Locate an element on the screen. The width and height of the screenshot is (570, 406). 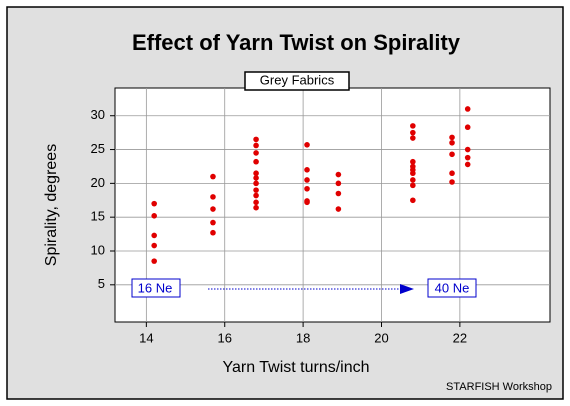
footer: STARFISH Workshop is located at coordinates (499, 387).